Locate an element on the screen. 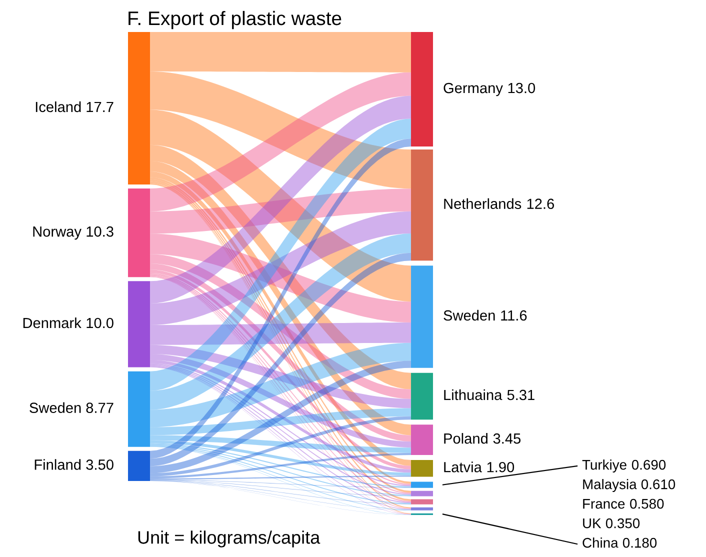 The width and height of the screenshot is (706, 557). data-label: 0.180 is located at coordinates (639, 543).